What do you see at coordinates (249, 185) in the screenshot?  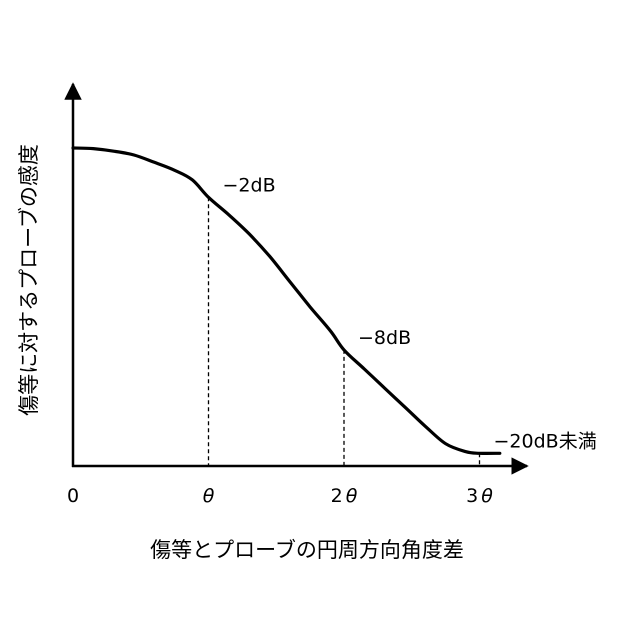 I see `guide-label: −2dB` at bounding box center [249, 185].